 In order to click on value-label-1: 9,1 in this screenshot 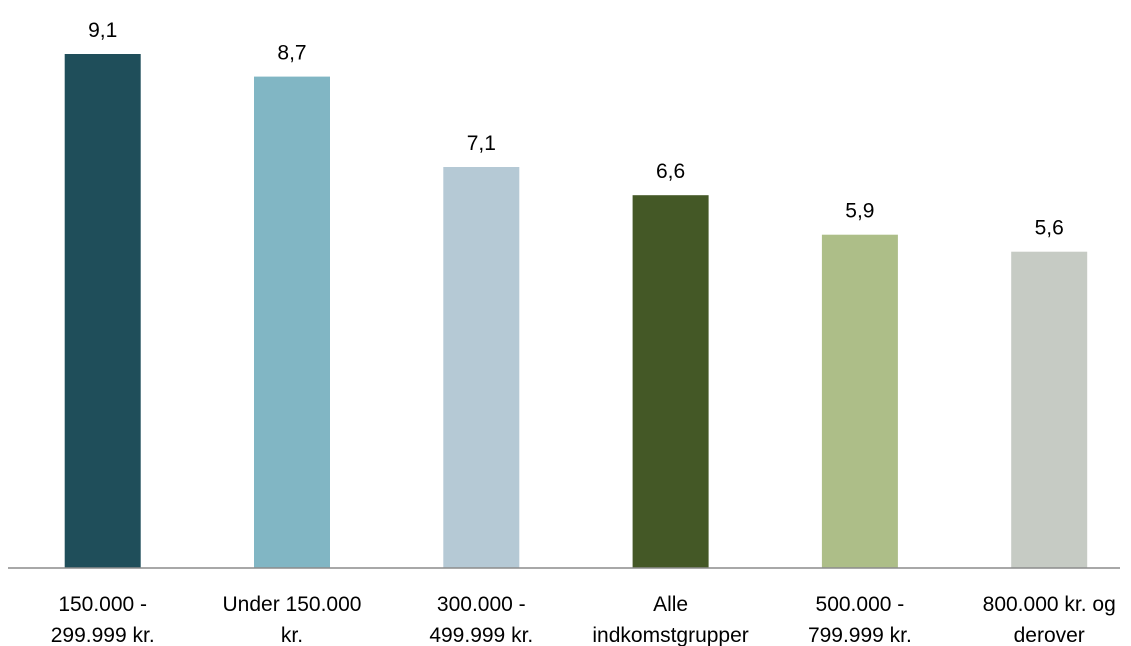, I will do `click(102, 30)`.